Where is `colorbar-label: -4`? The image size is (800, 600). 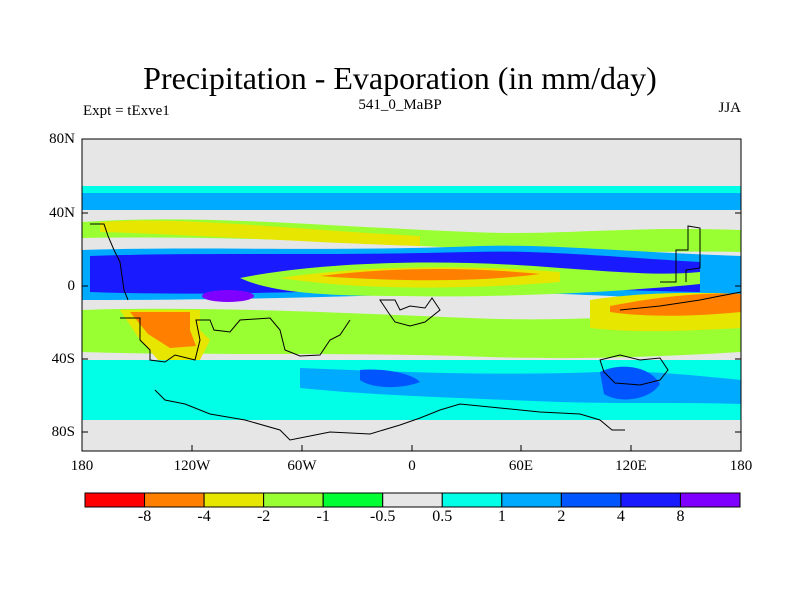 colorbar-label: -4 is located at coordinates (204, 516).